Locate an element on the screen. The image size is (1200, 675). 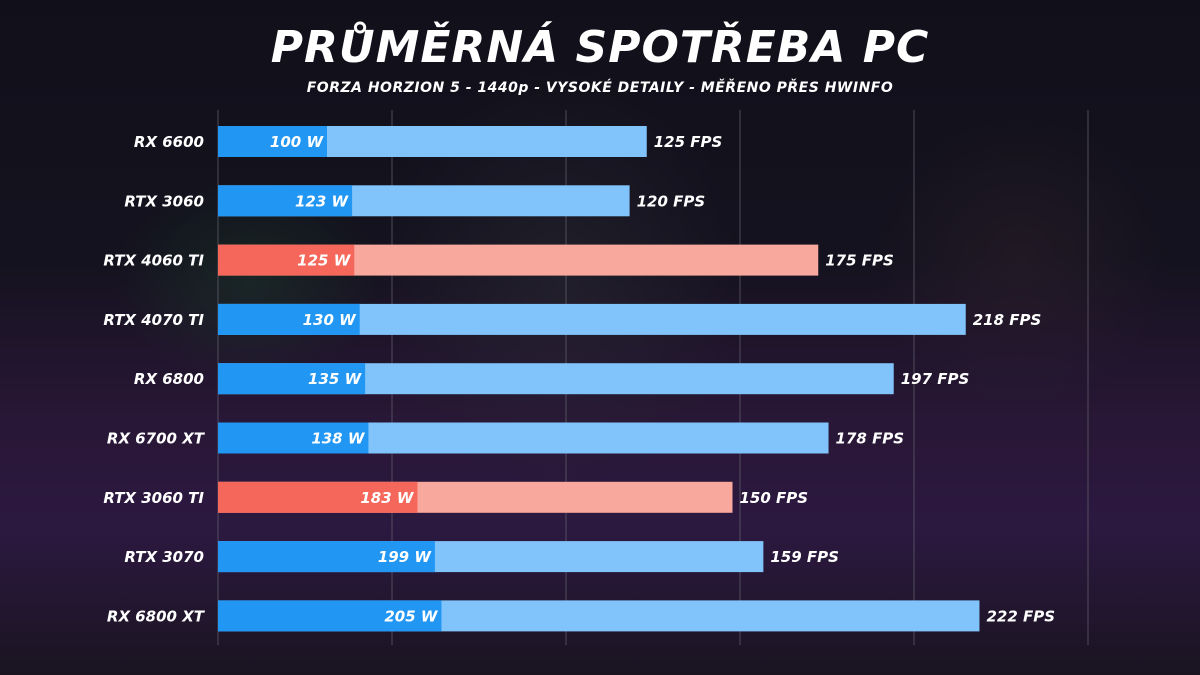
fps-value-label: 159 FPS is located at coordinates (804, 557).